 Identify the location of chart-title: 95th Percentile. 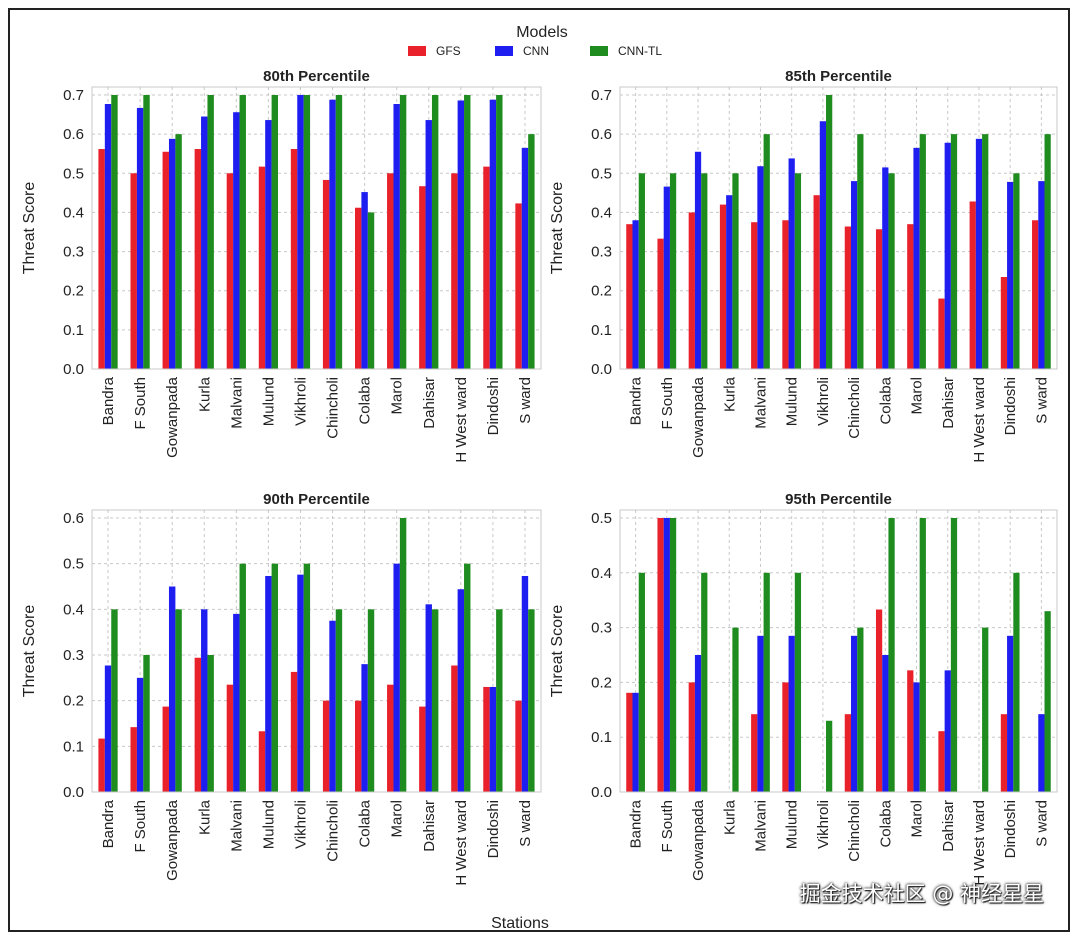
(838, 499).